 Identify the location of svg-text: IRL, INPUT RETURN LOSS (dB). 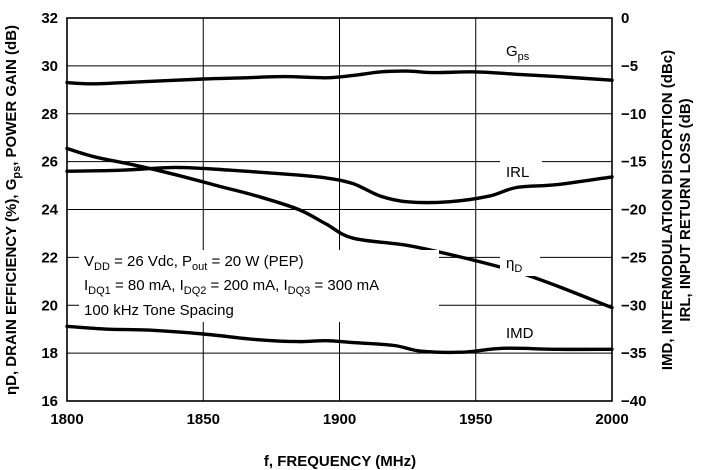
(685, 209).